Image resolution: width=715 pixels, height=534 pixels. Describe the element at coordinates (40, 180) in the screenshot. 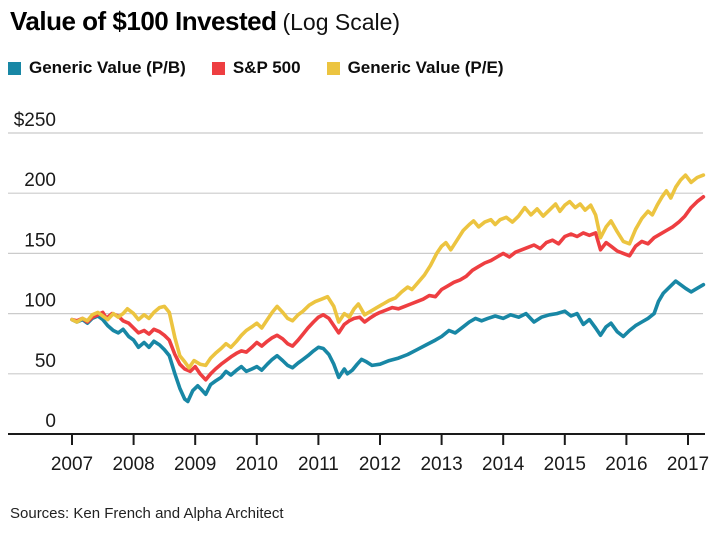

I see `y-tick-label: 200` at that location.